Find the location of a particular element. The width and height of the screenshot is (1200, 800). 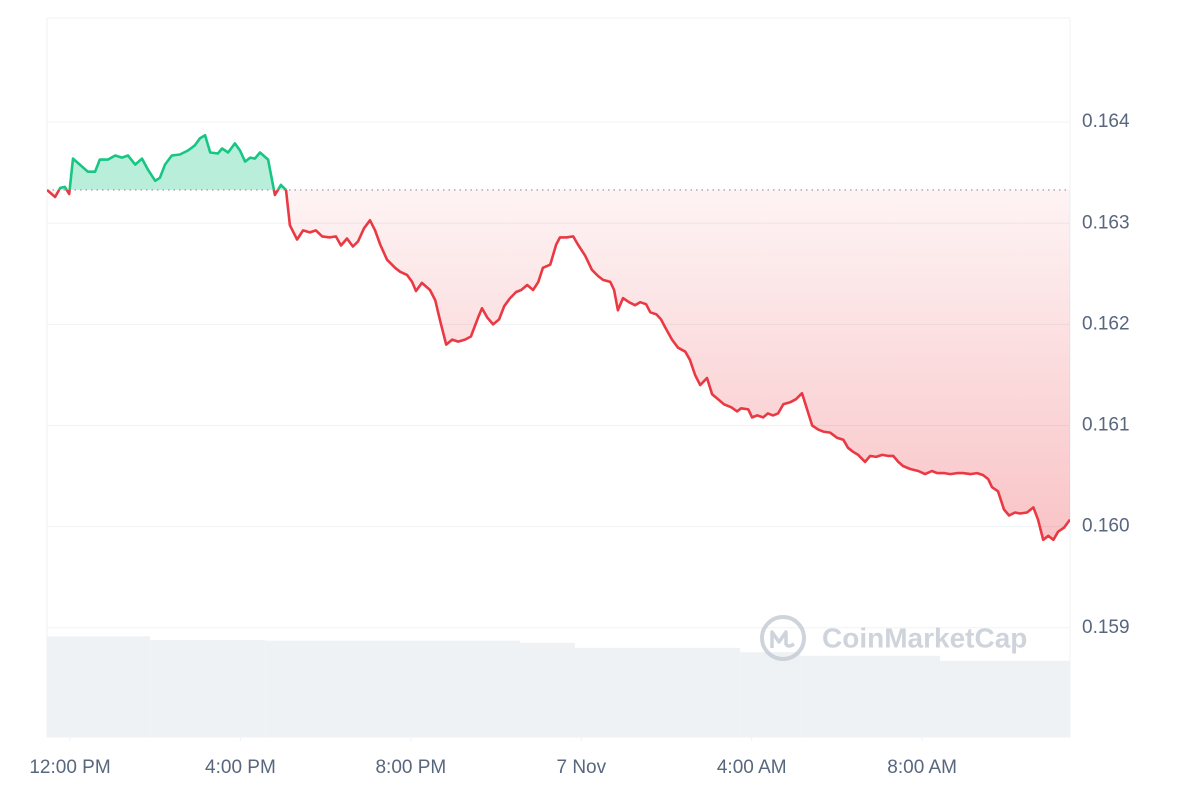

line-up is located at coordinates (167, 162).